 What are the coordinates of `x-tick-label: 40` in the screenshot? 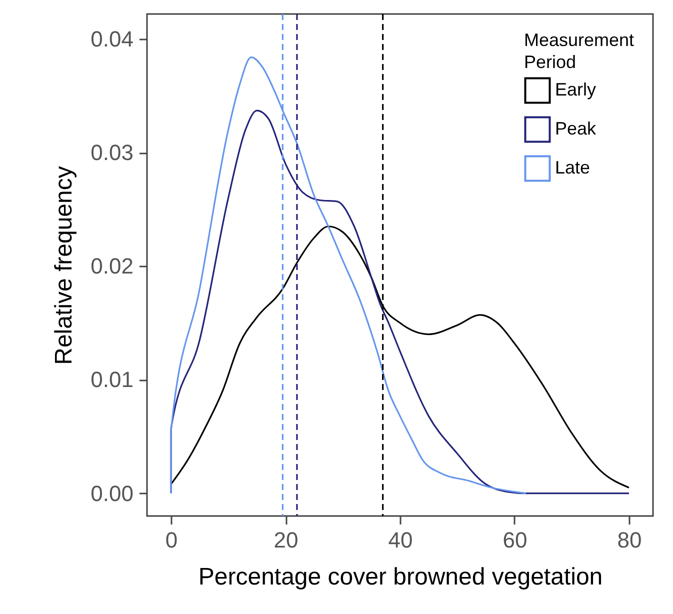 It's located at (400, 540).